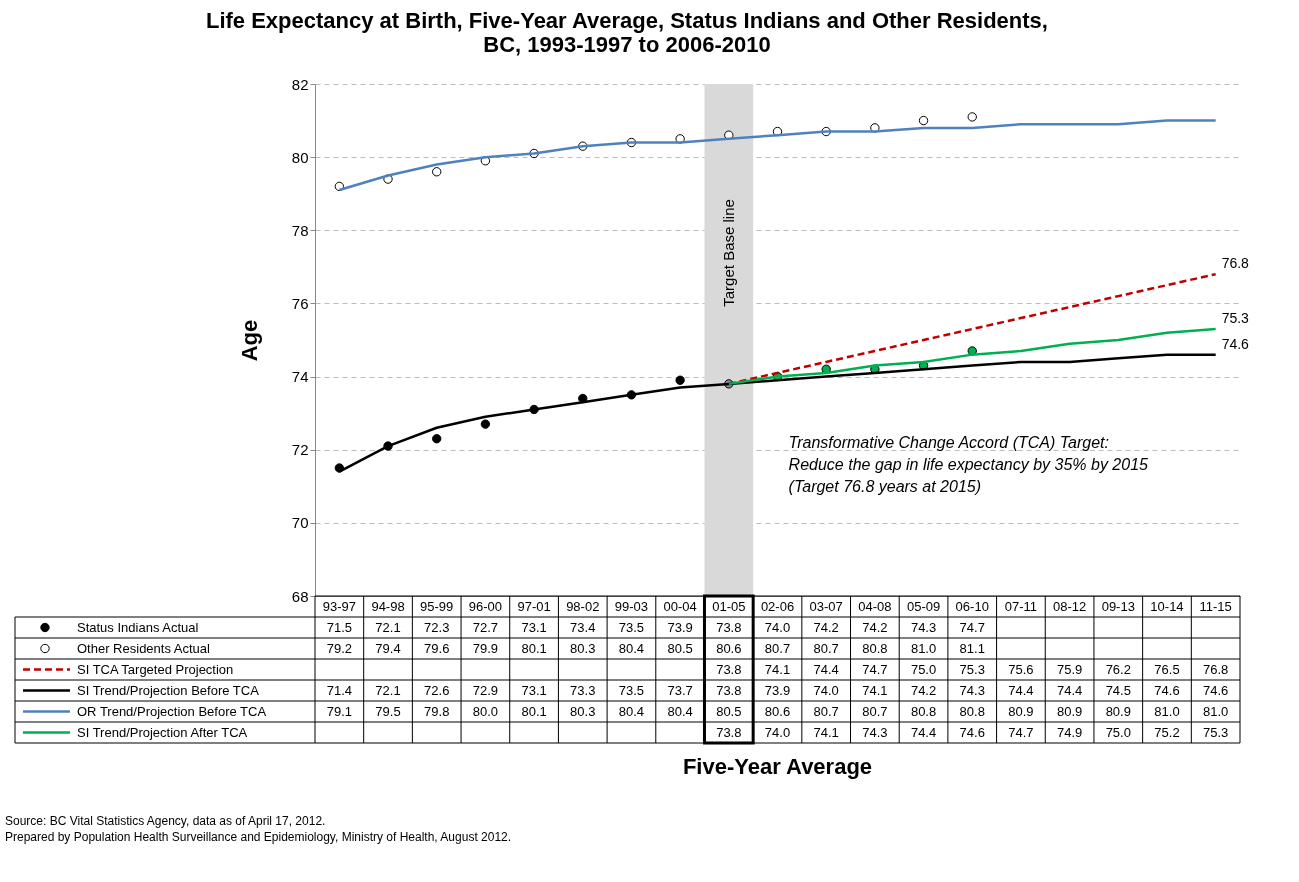  I want to click on annotation: 76.8, so click(1235, 263).